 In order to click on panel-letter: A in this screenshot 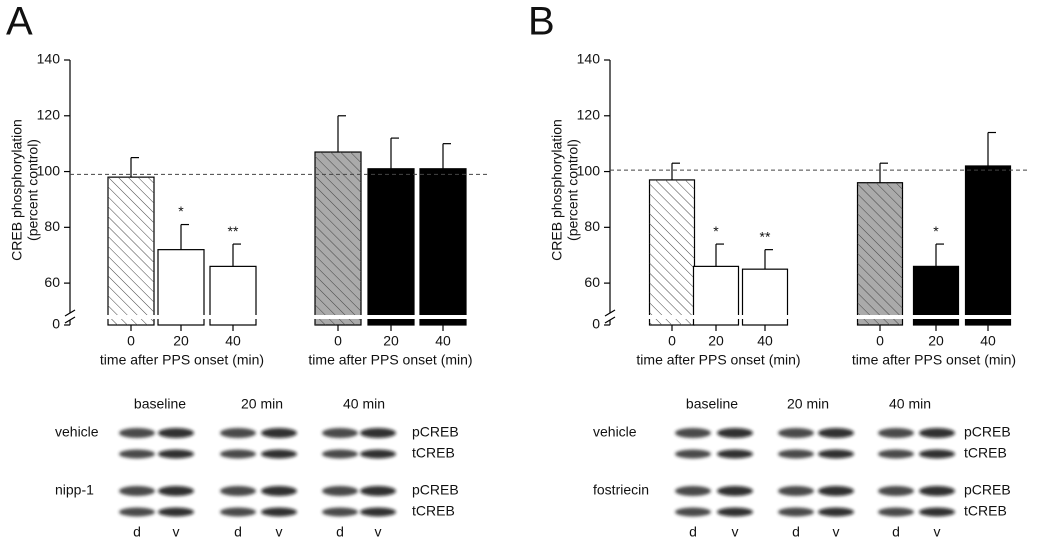, I will do `click(19, 22)`.